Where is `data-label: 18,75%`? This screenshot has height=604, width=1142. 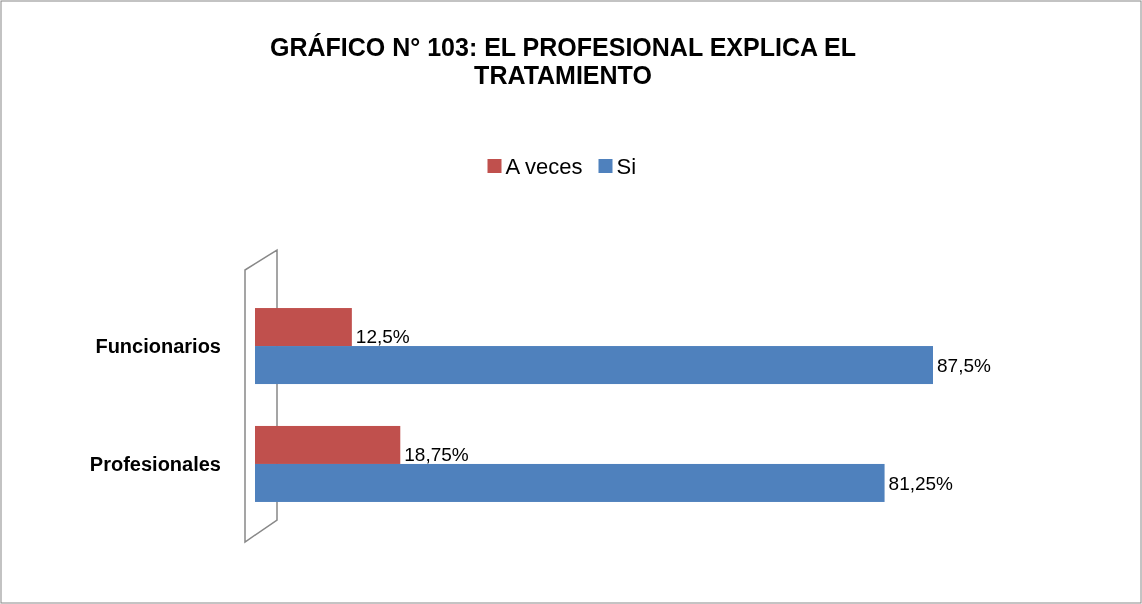 data-label: 18,75% is located at coordinates (436, 454).